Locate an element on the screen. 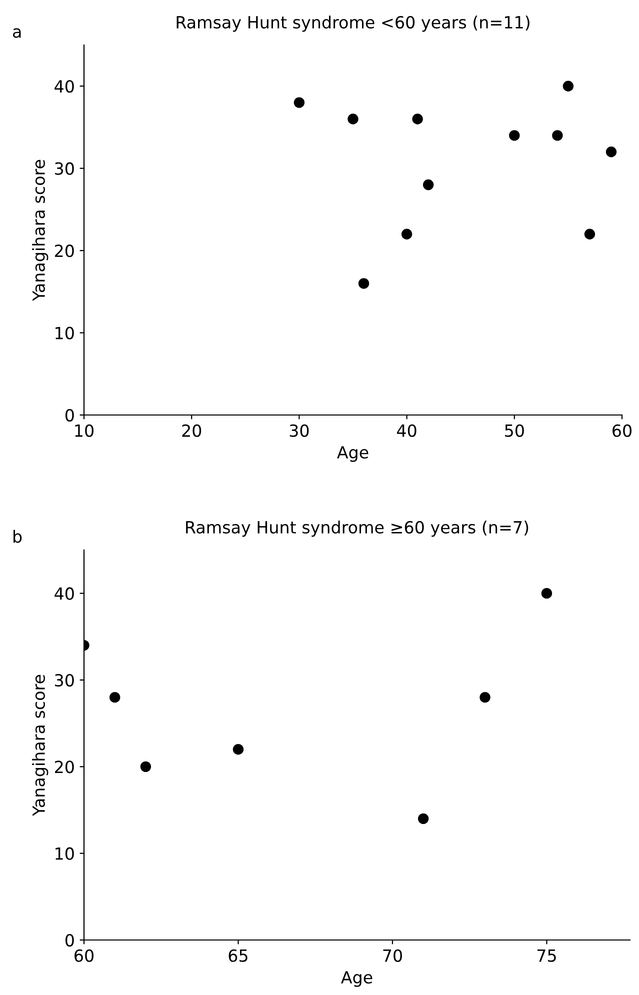 This screenshot has height=995, width=639. x-tick-label: 20 is located at coordinates (192, 430).